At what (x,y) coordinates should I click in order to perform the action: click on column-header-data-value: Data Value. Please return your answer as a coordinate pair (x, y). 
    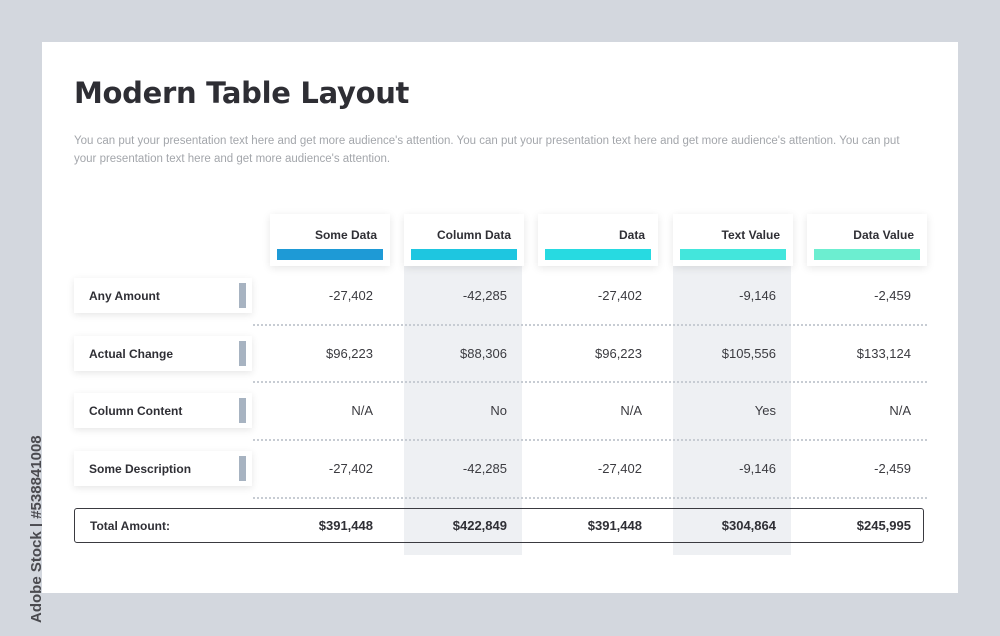
    Looking at the image, I should click on (867, 240).